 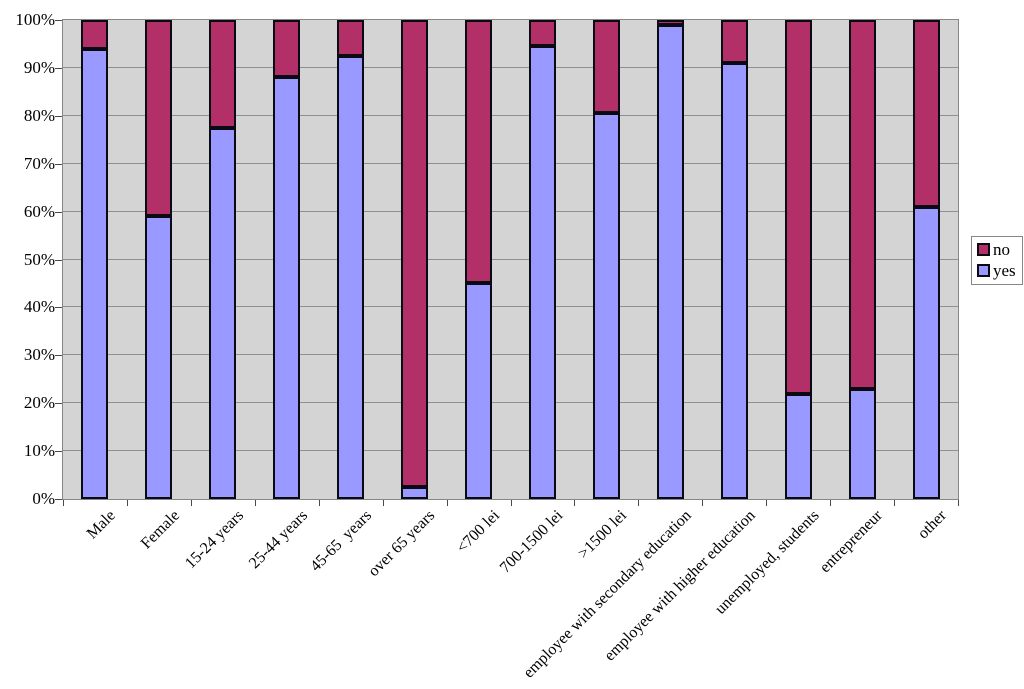 What do you see at coordinates (160, 530) in the screenshot?
I see `x-axis-label-female: Female` at bounding box center [160, 530].